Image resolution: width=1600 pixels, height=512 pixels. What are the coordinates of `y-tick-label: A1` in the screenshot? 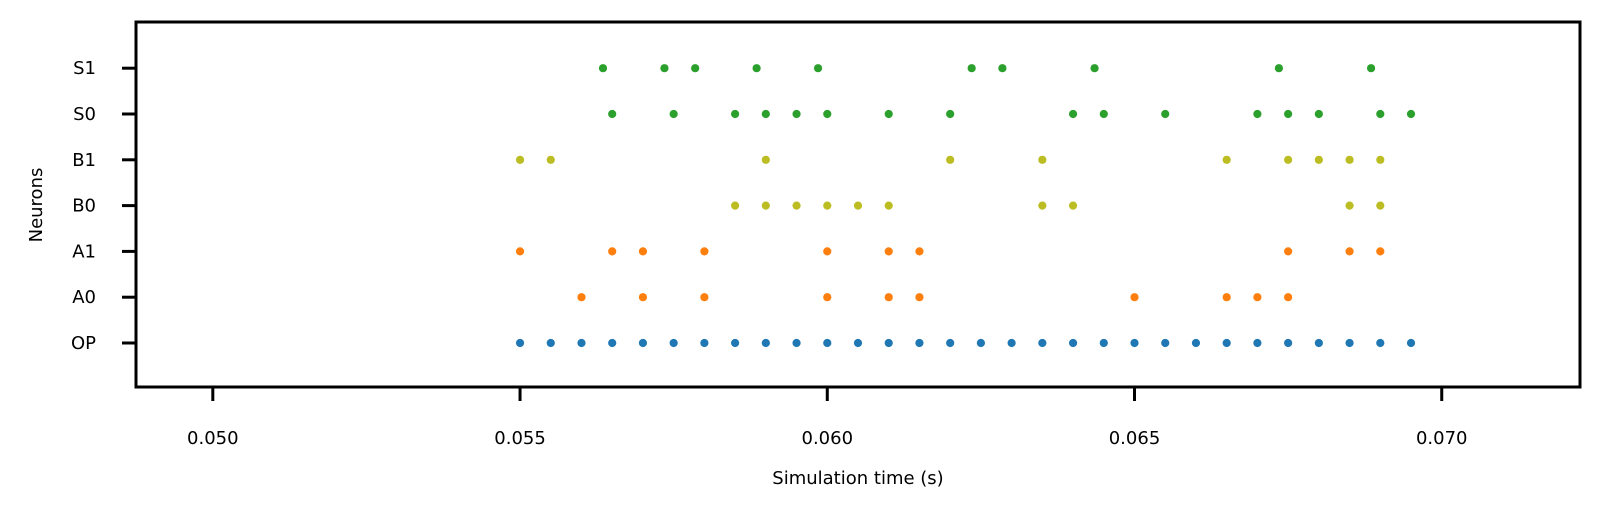 It's located at (84, 251).